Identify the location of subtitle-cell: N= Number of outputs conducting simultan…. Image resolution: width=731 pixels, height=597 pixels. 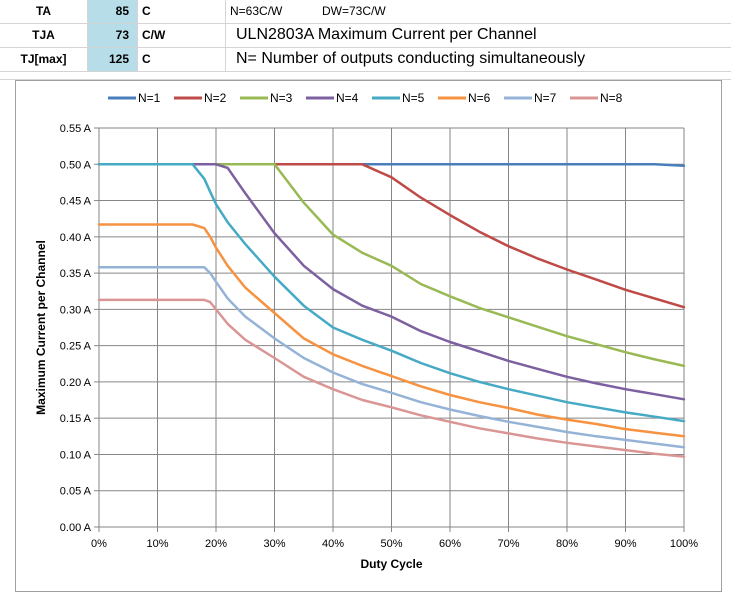
(478, 60).